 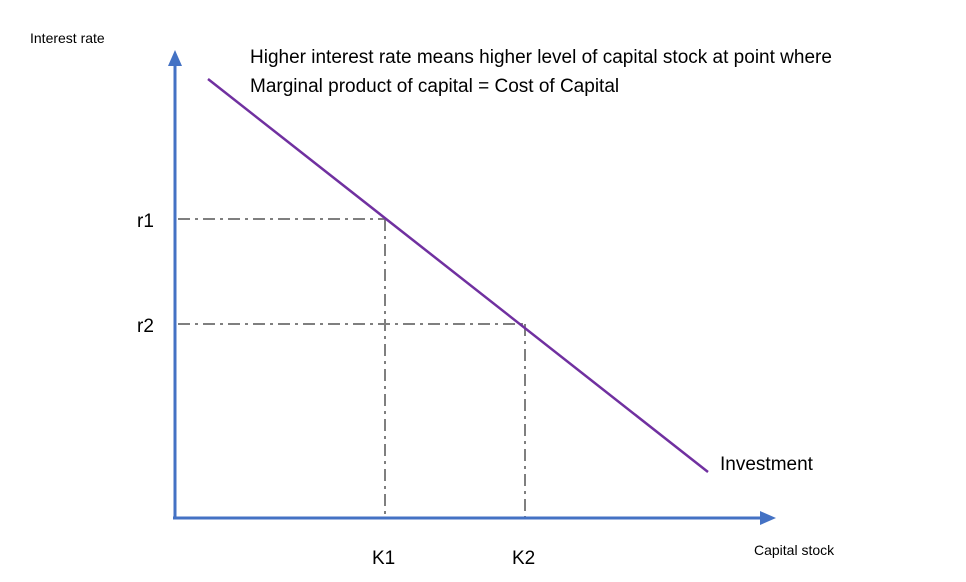 What do you see at coordinates (67, 38) in the screenshot?
I see `y-axis-label: Interest rate` at bounding box center [67, 38].